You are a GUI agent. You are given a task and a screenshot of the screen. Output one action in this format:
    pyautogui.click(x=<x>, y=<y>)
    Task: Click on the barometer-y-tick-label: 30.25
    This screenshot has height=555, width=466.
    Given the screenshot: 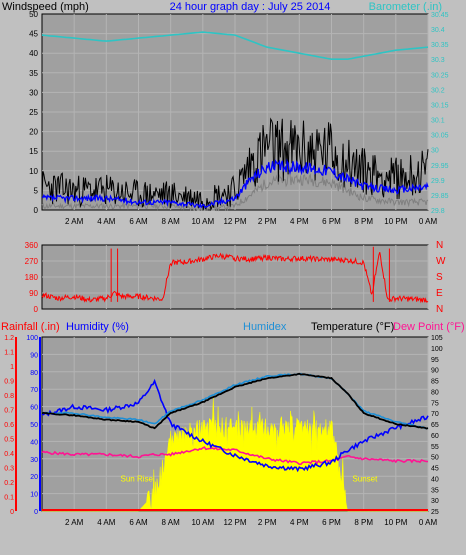 What is the action you would take?
    pyautogui.click(x=440, y=75)
    